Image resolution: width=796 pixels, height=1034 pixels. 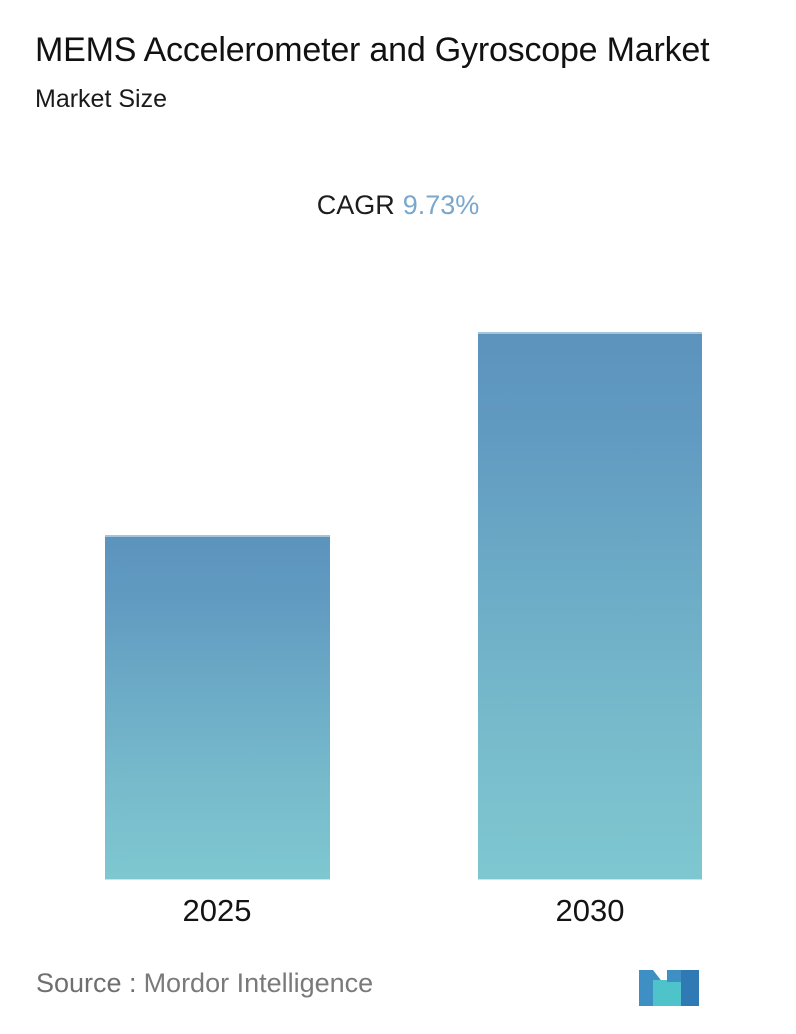 I want to click on cagr-value: 9.73%, so click(x=441, y=205).